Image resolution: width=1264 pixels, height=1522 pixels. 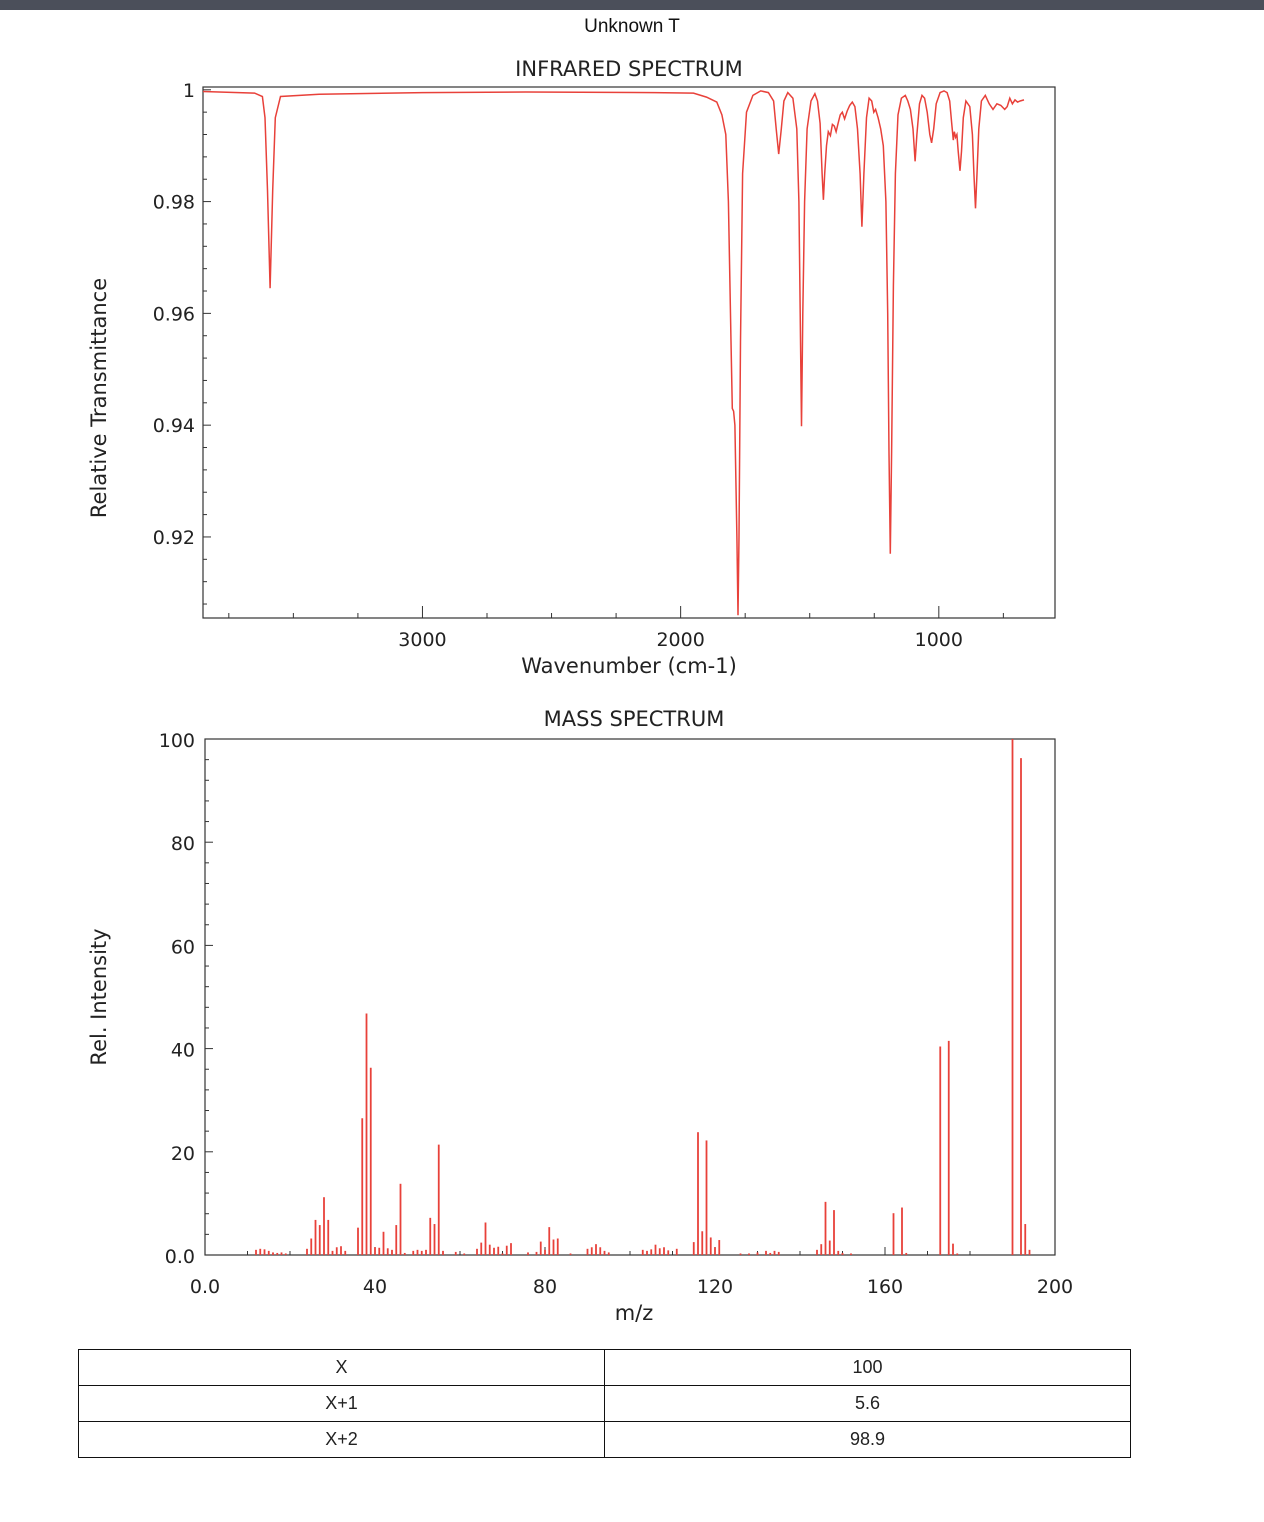 I want to click on ir-x-tick-label: 2000, so click(x=680, y=640).